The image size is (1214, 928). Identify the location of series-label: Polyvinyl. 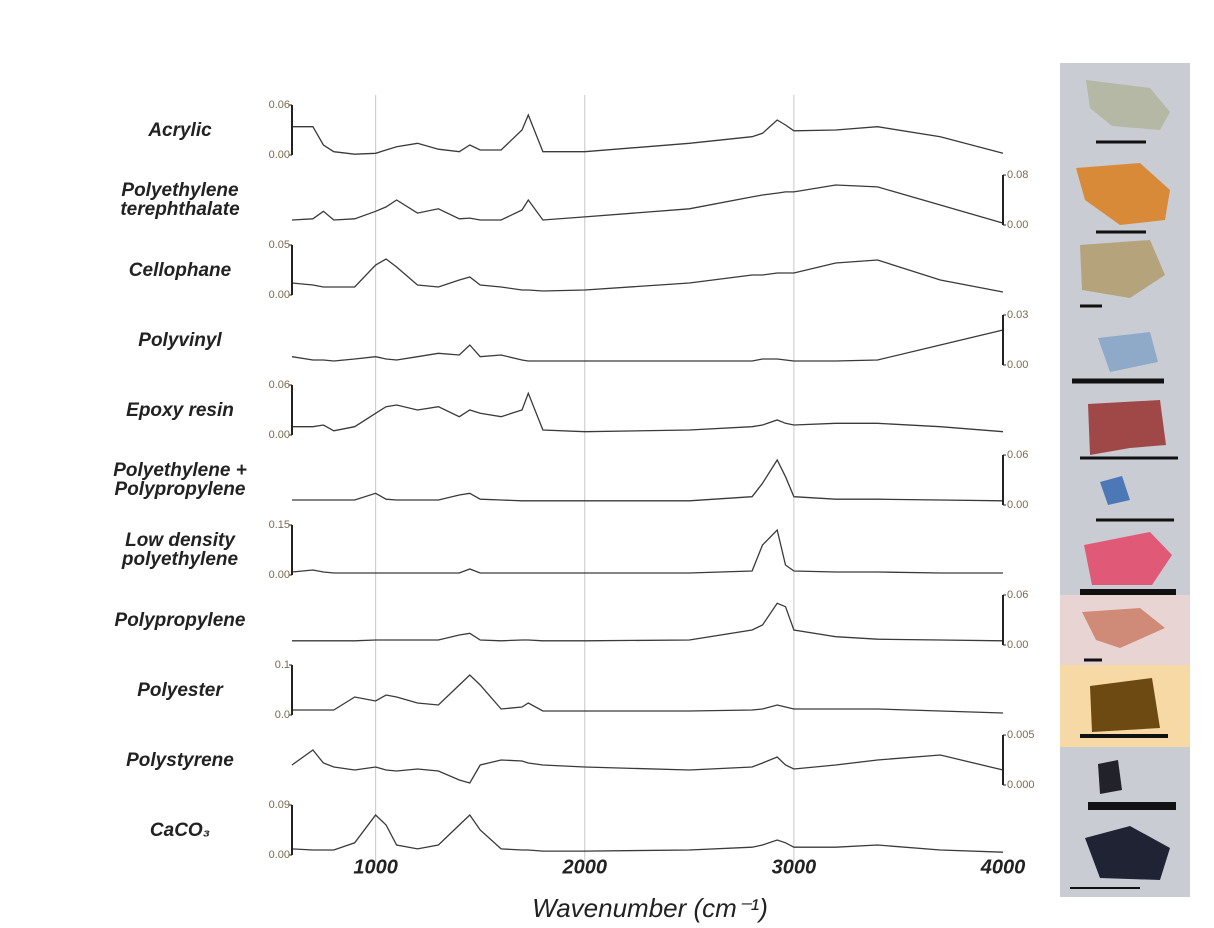
(180, 340).